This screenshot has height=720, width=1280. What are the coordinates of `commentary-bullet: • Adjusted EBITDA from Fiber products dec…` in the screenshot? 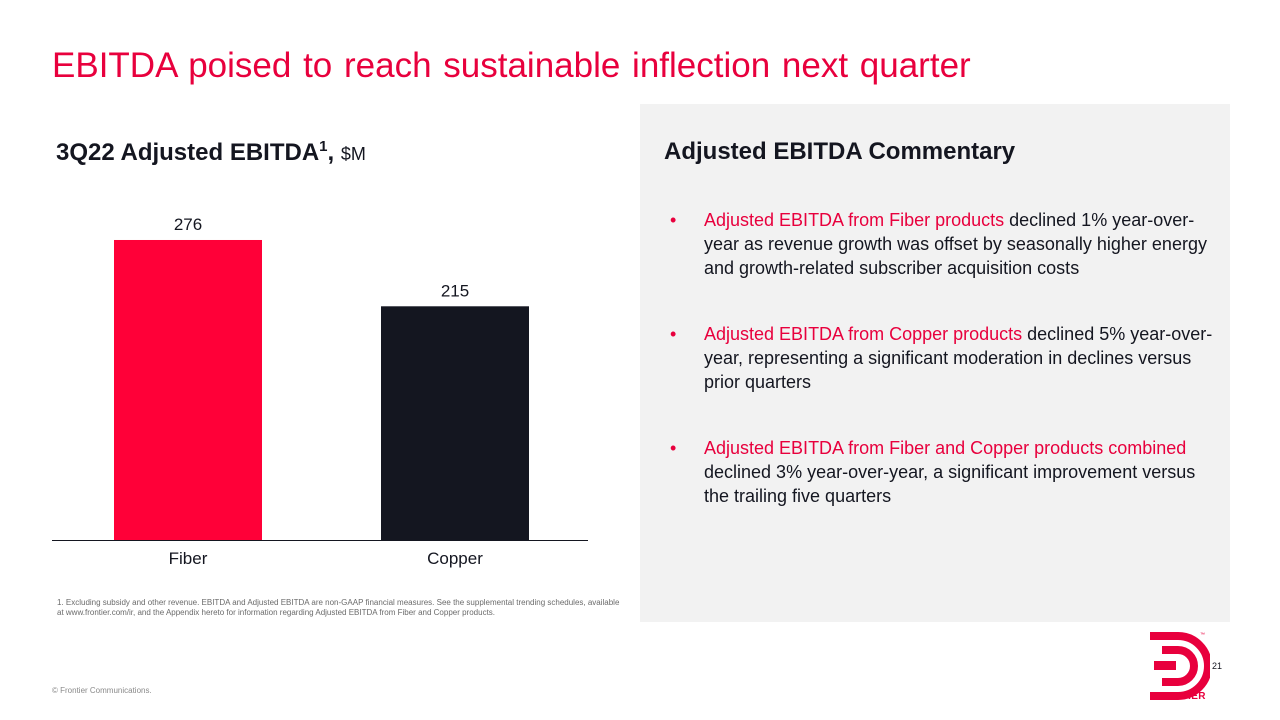 It's located at (945, 244).